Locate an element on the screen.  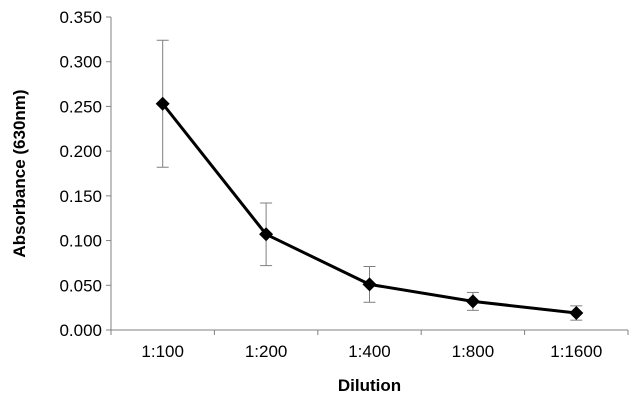
y-tick-label: 0.300 is located at coordinates (80, 62).